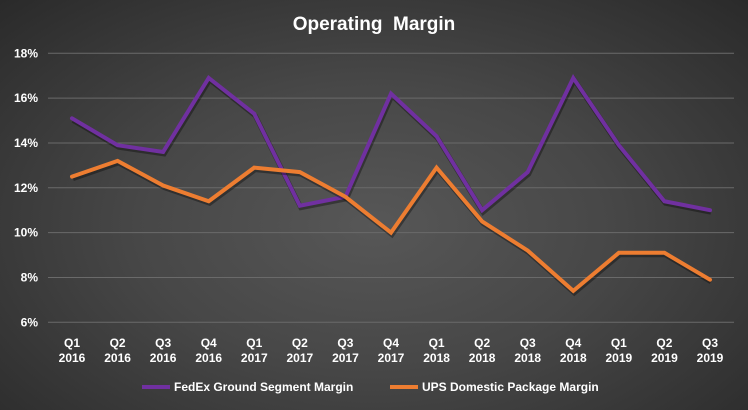  Describe the element at coordinates (26, 98) in the screenshot. I see `y-tick-label: 16%` at that location.